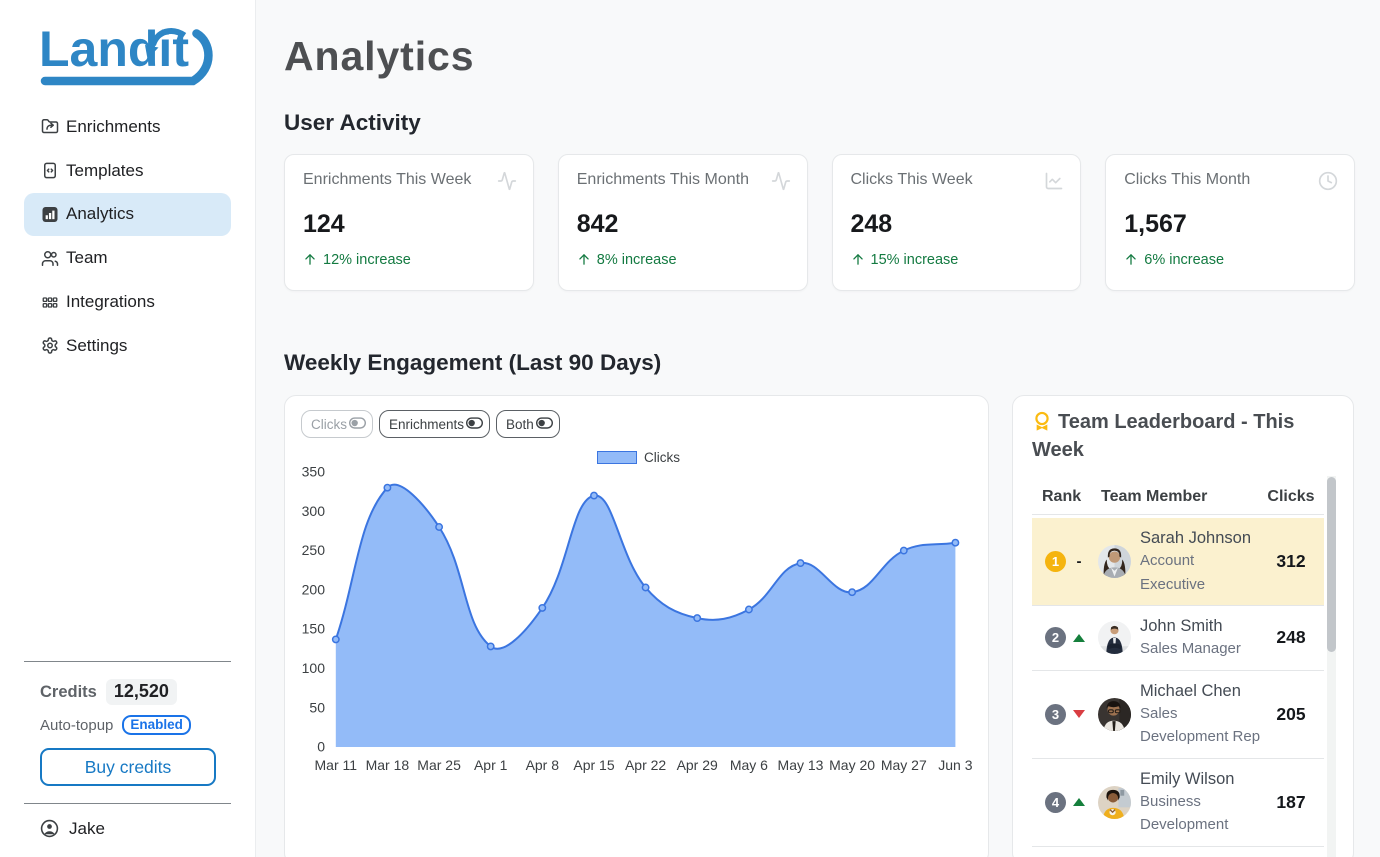  Describe the element at coordinates (314, 629) in the screenshot. I see `svg-text: 150` at that location.